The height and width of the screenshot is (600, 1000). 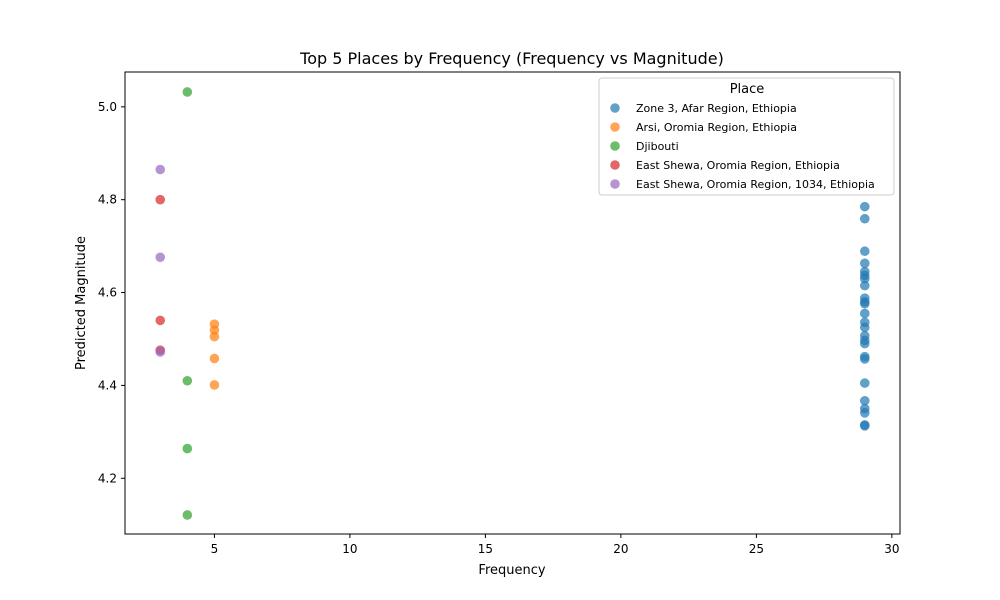 I want to click on y-axis: 4.2 4.4 4.6 4.8 5.0, so click(x=111, y=292).